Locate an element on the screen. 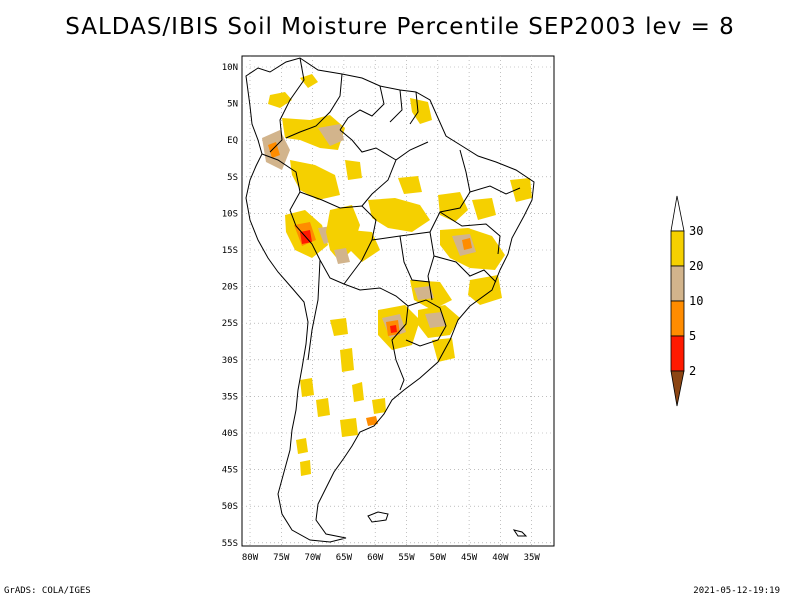 This screenshot has width=800, height=600. lat-tick-label: 55S is located at coordinates (230, 544).